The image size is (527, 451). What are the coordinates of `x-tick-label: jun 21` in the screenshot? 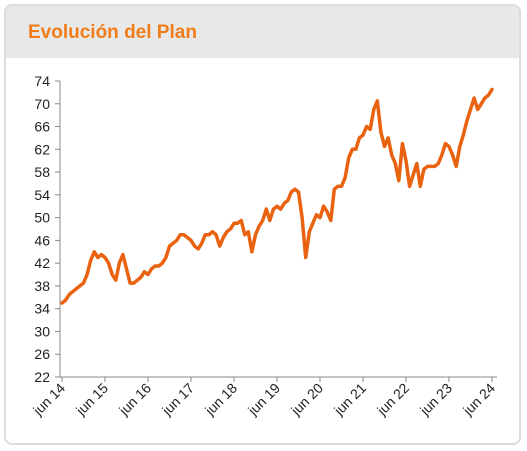 It's located at (349, 399).